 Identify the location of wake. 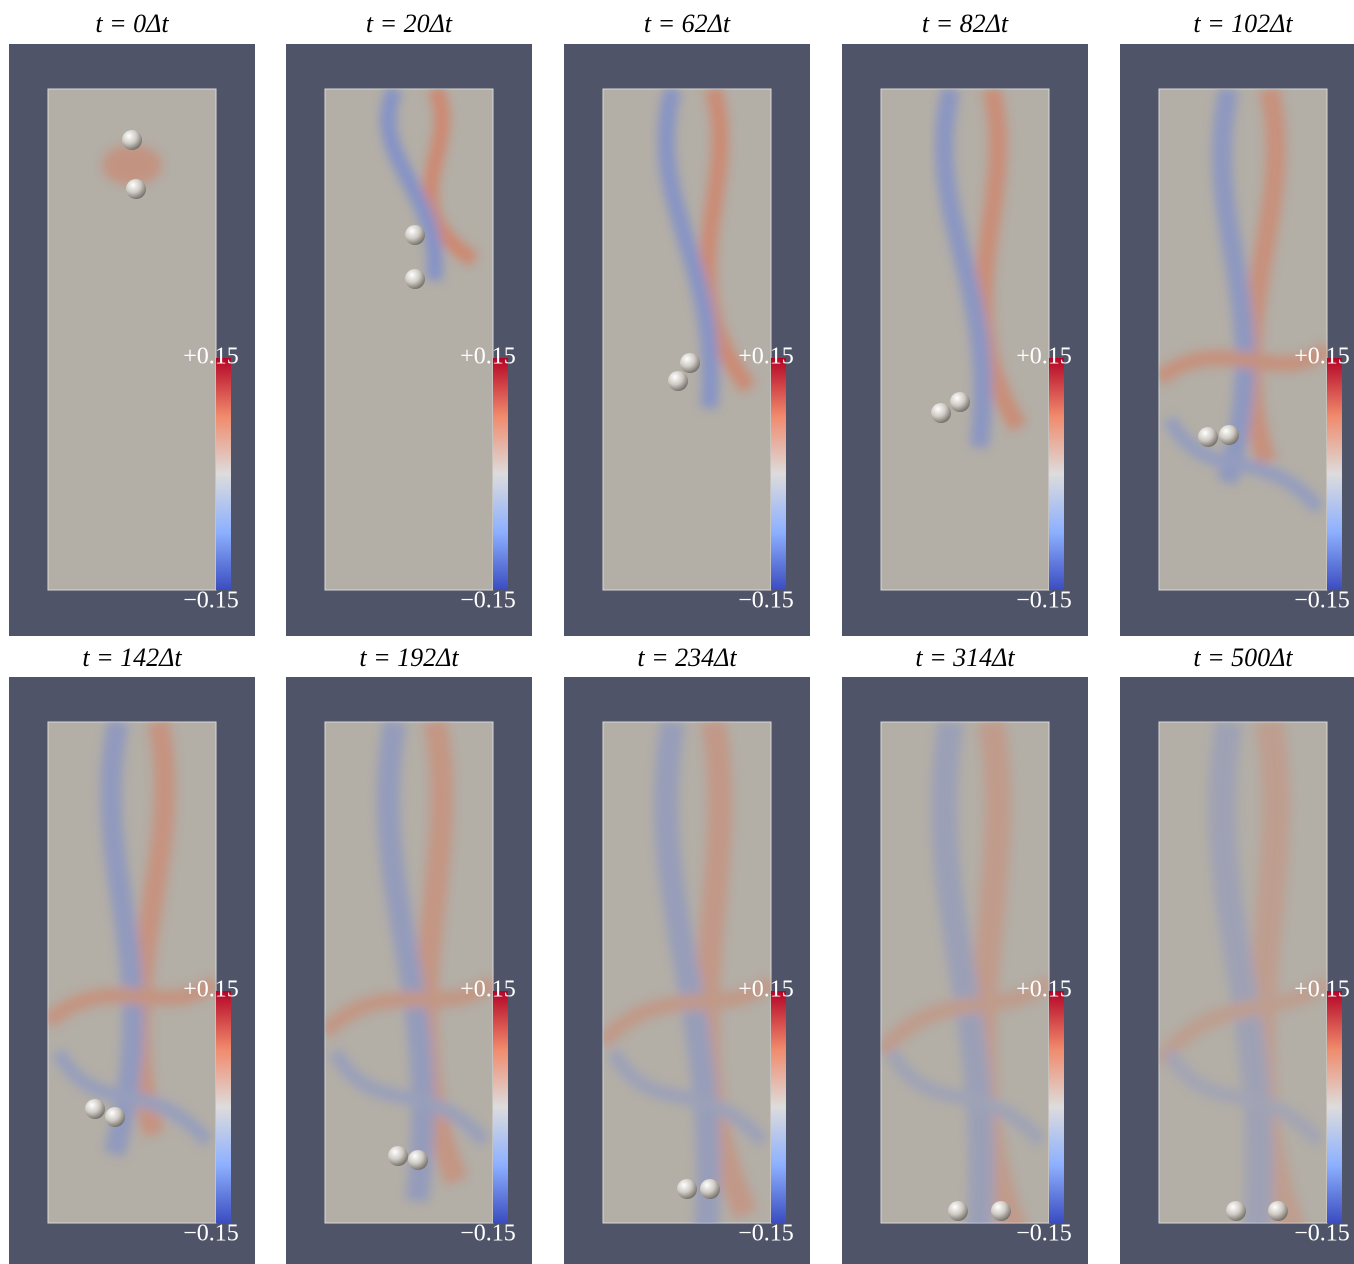
(132, 165).